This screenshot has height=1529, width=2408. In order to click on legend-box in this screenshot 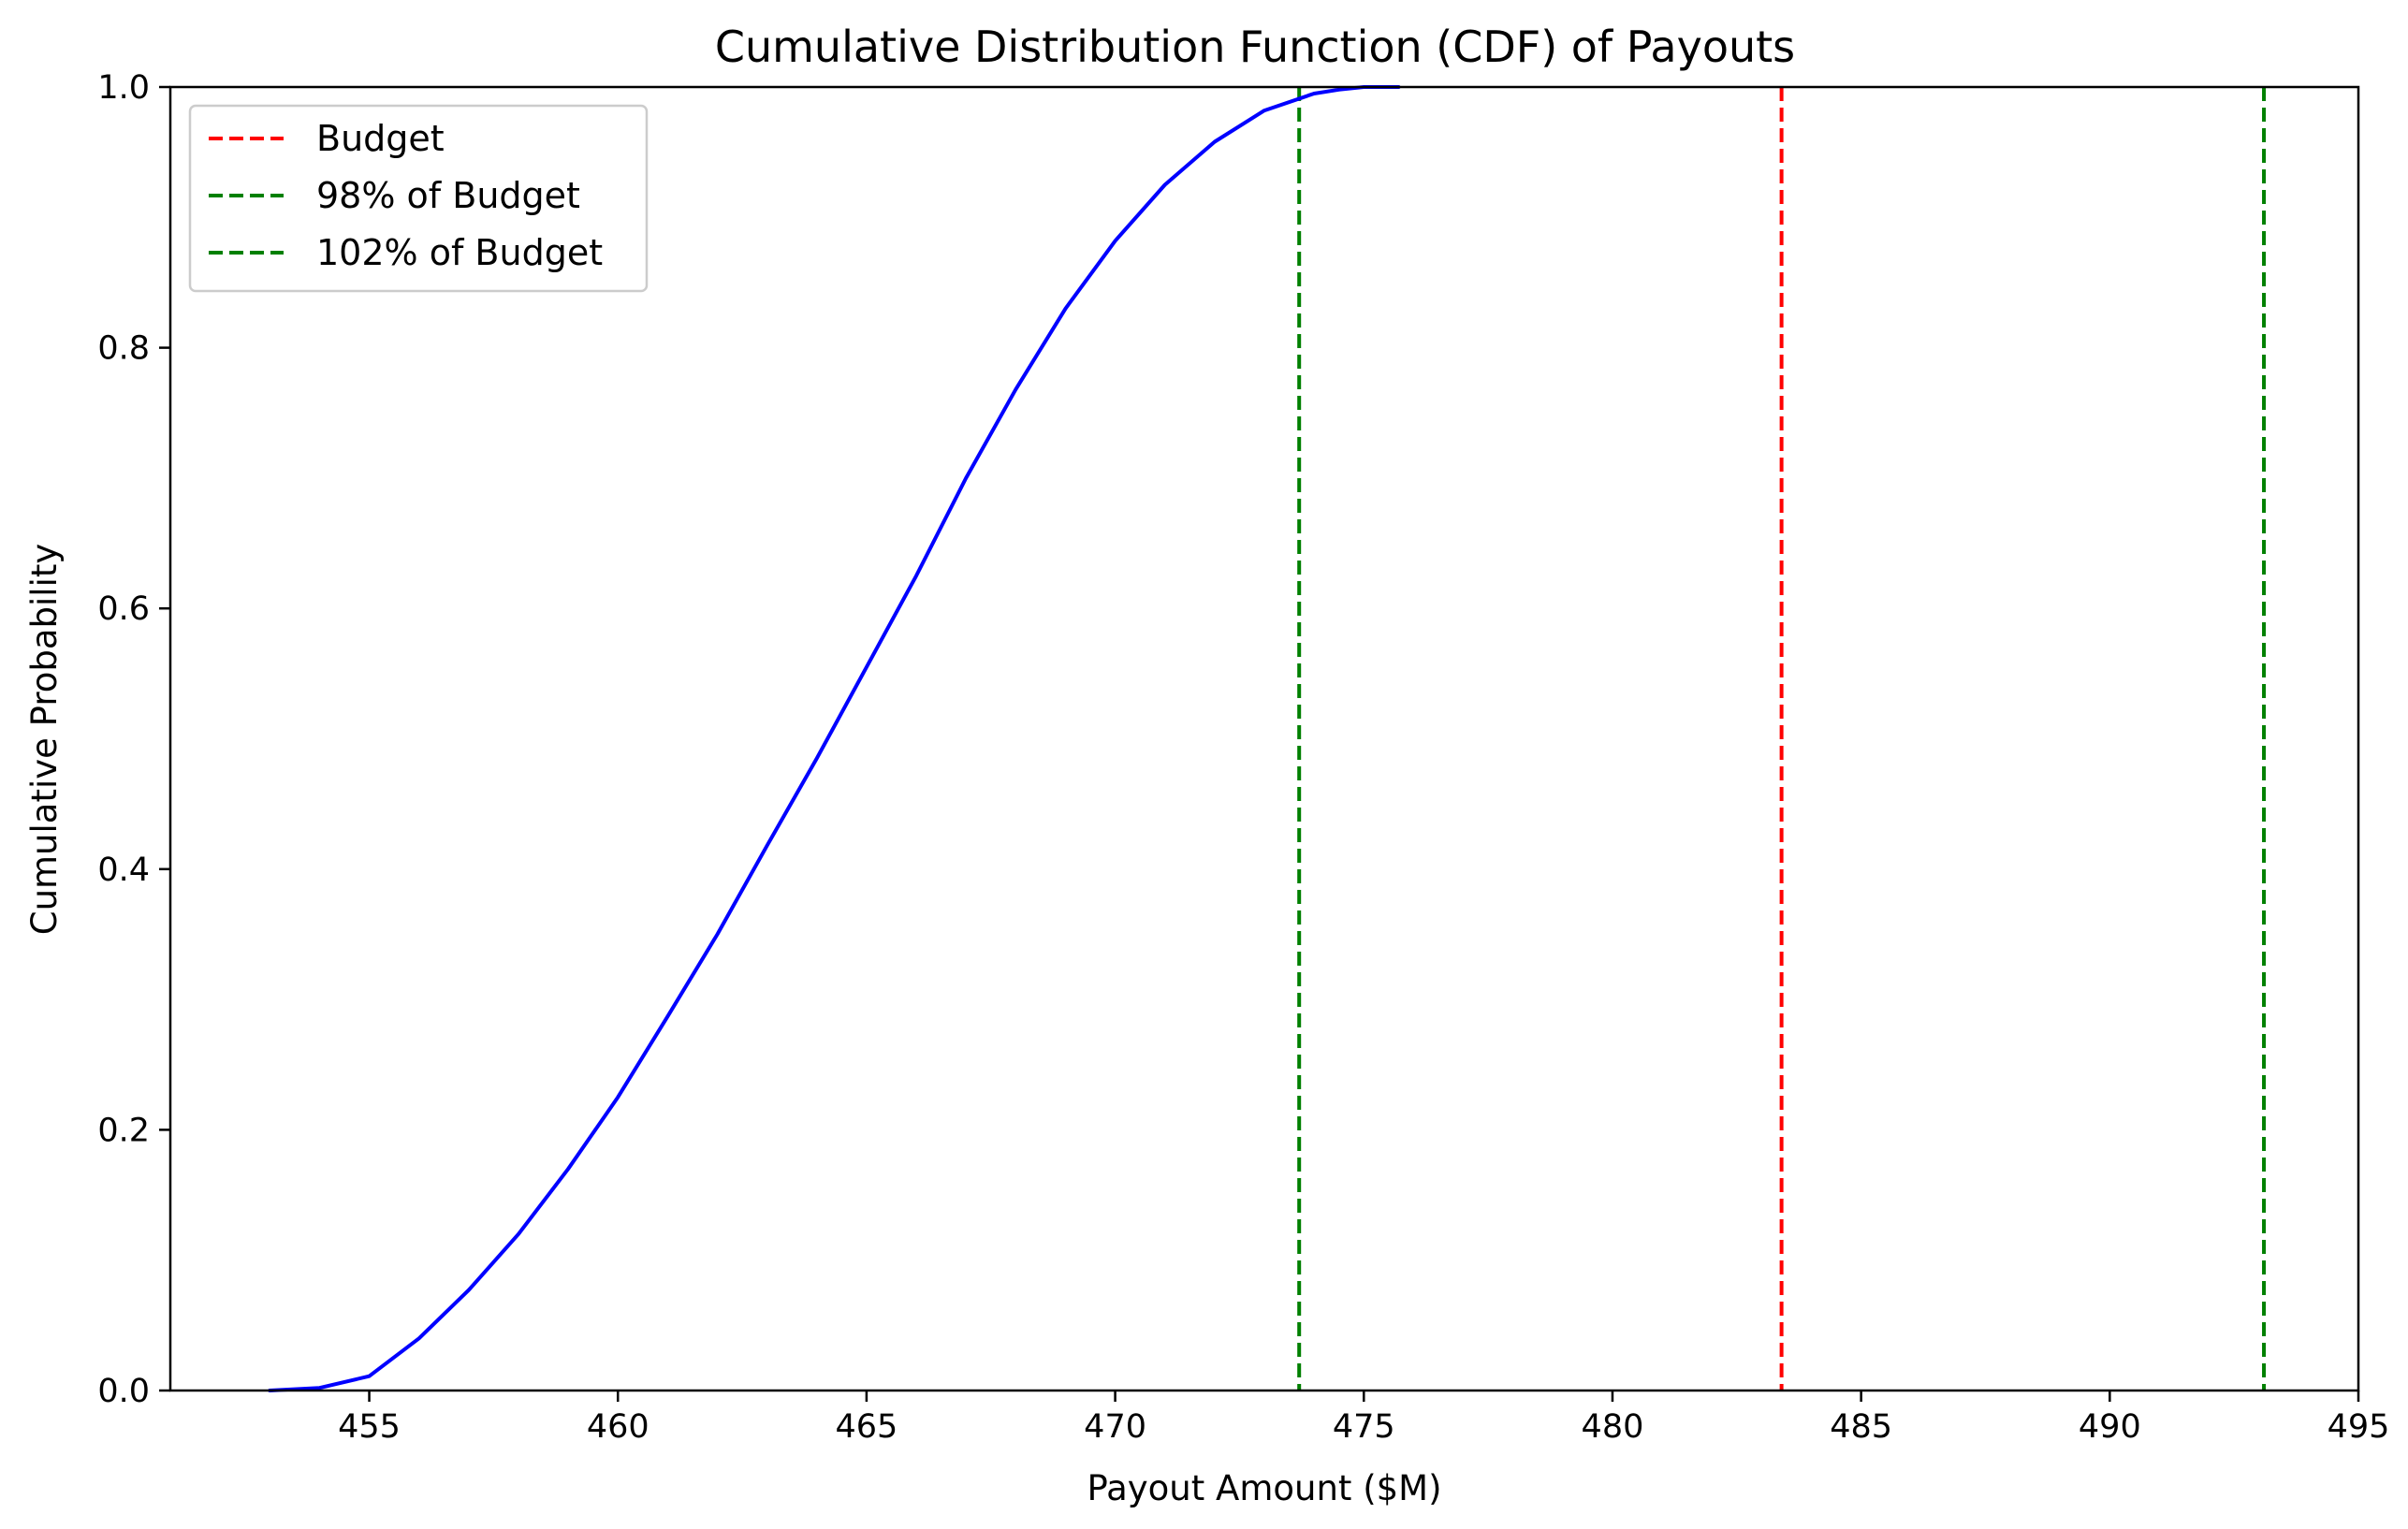, I will do `click(418, 198)`.